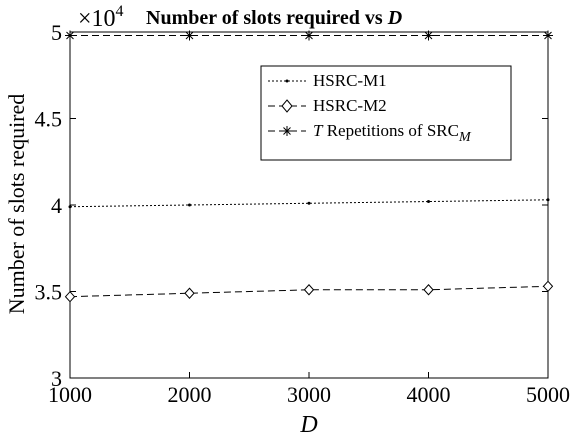 The height and width of the screenshot is (439, 584). Describe the element at coordinates (287, 106) in the screenshot. I see `legend-marker-hsrc-m2` at that location.